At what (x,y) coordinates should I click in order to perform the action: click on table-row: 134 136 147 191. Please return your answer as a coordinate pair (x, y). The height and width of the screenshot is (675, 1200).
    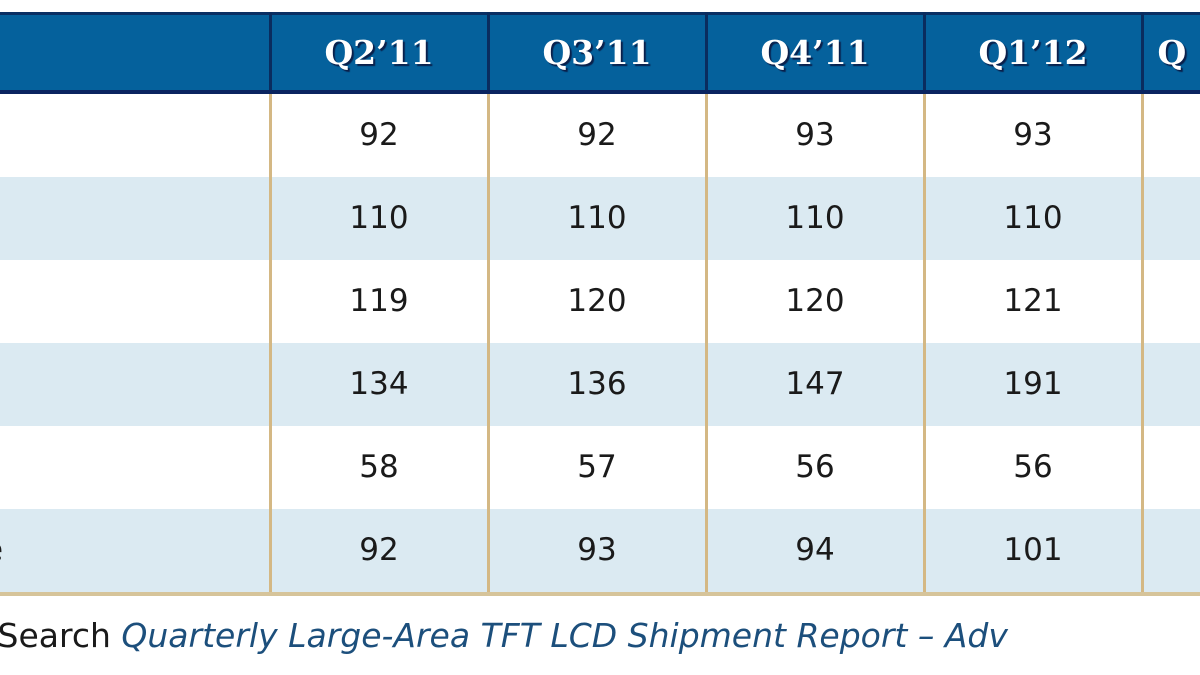
    Looking at the image, I should click on (600, 384).